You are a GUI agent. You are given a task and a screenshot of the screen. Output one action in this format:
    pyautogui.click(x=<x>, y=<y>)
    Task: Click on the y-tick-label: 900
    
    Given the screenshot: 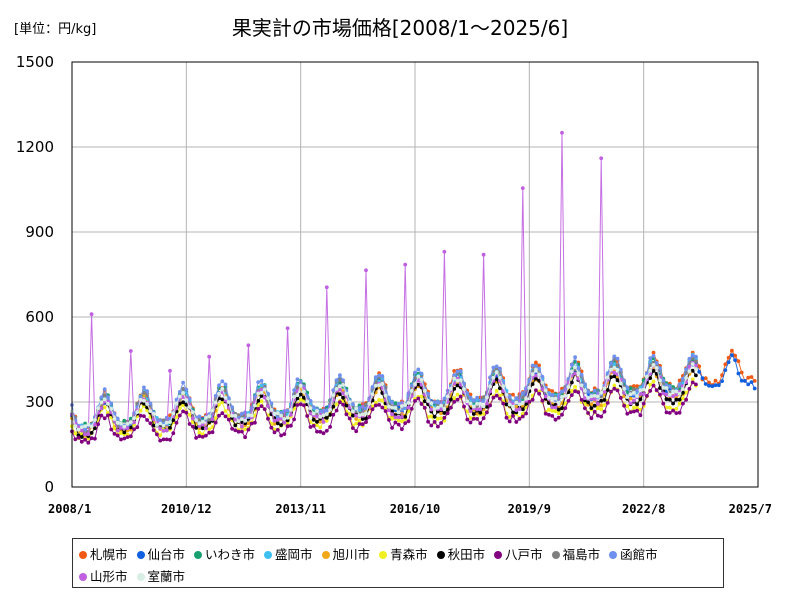 What is the action you would take?
    pyautogui.click(x=39, y=232)
    